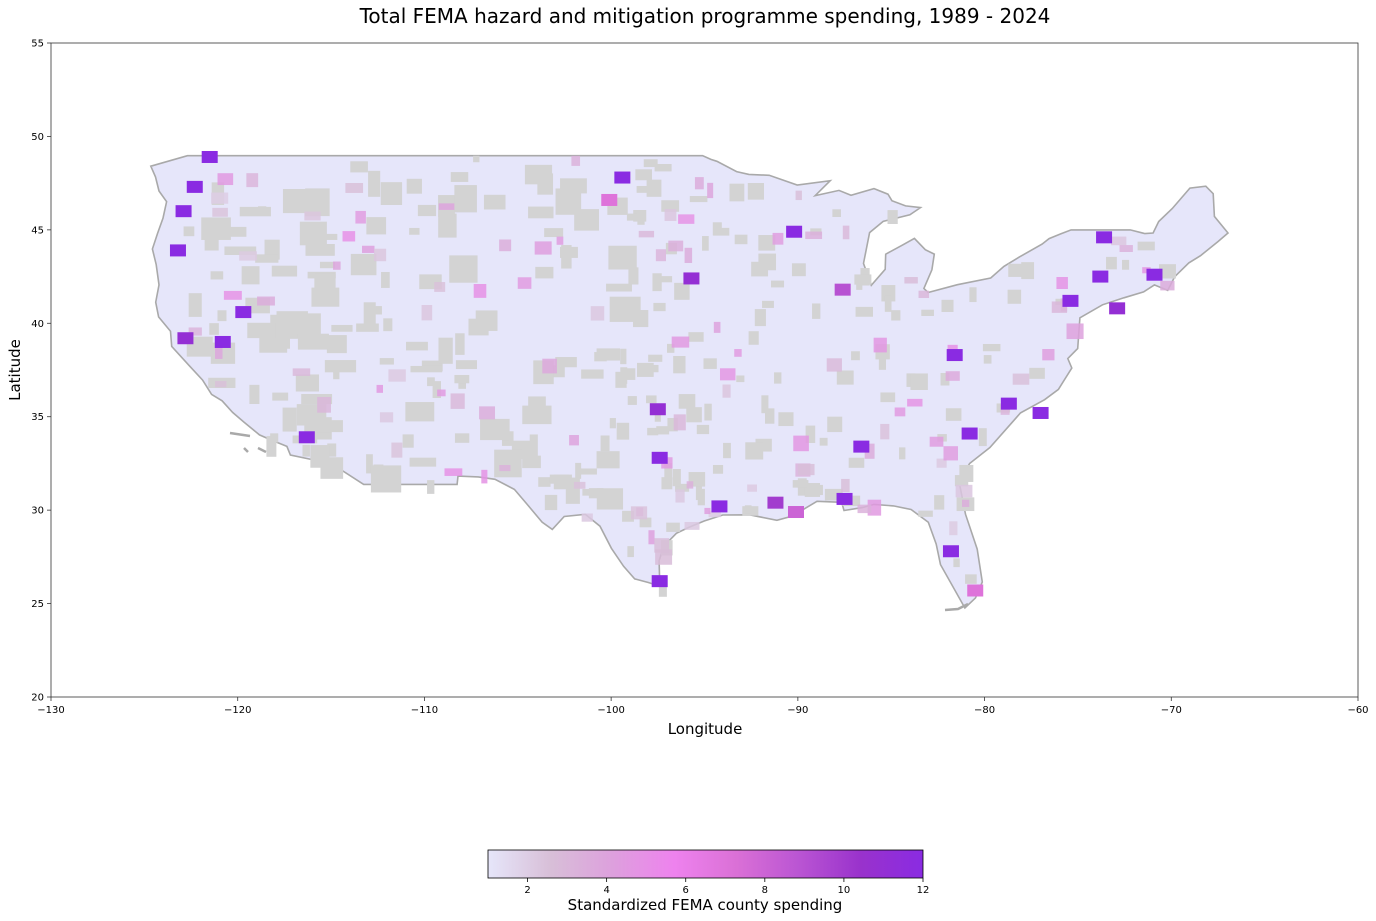 The width and height of the screenshot is (1376, 921). What do you see at coordinates (1171, 710) in the screenshot?
I see `x-tick-label: −70` at bounding box center [1171, 710].